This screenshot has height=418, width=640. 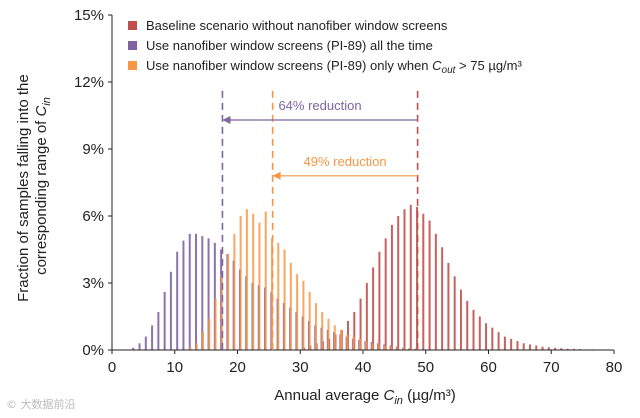 I want to click on bar-series0-x64, so click(x=517, y=345).